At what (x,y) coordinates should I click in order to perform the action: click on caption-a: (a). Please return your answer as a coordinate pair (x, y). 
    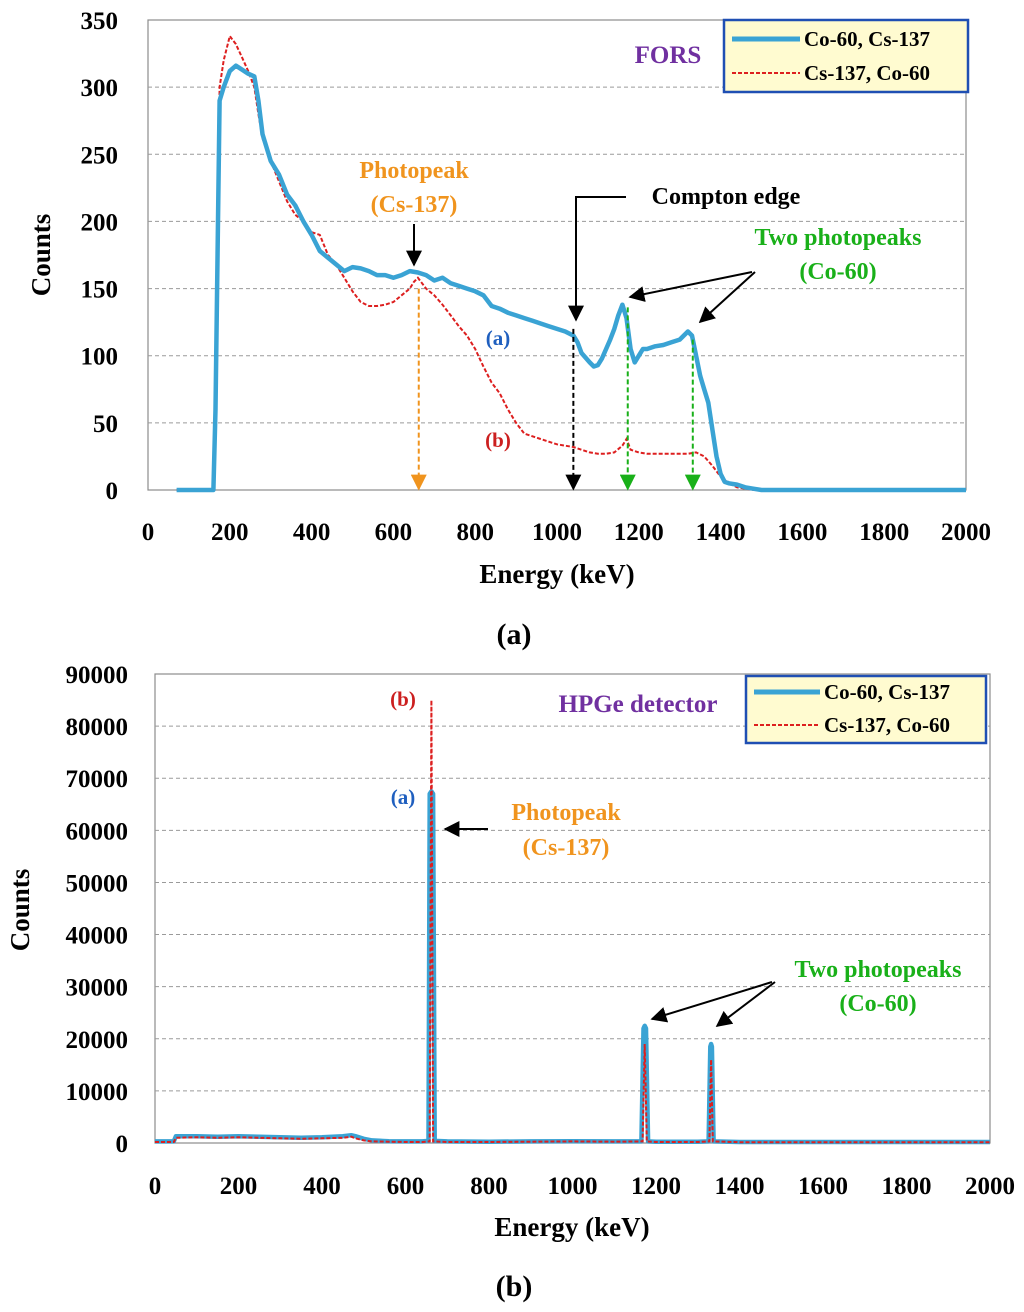
    Looking at the image, I should click on (514, 634).